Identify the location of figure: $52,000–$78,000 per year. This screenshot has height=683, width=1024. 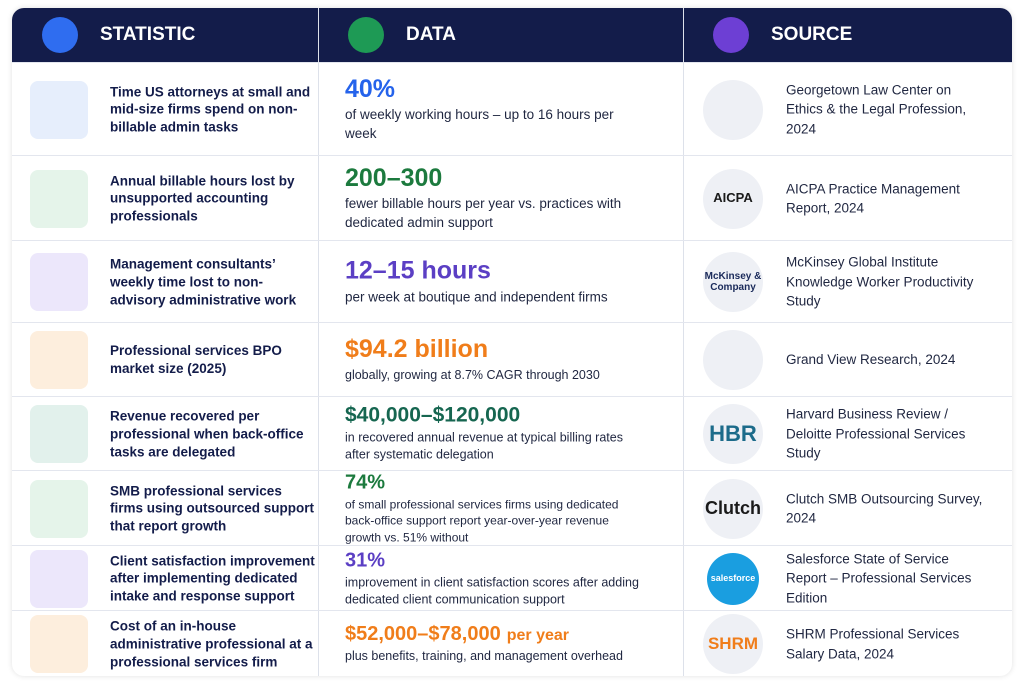
(495, 634).